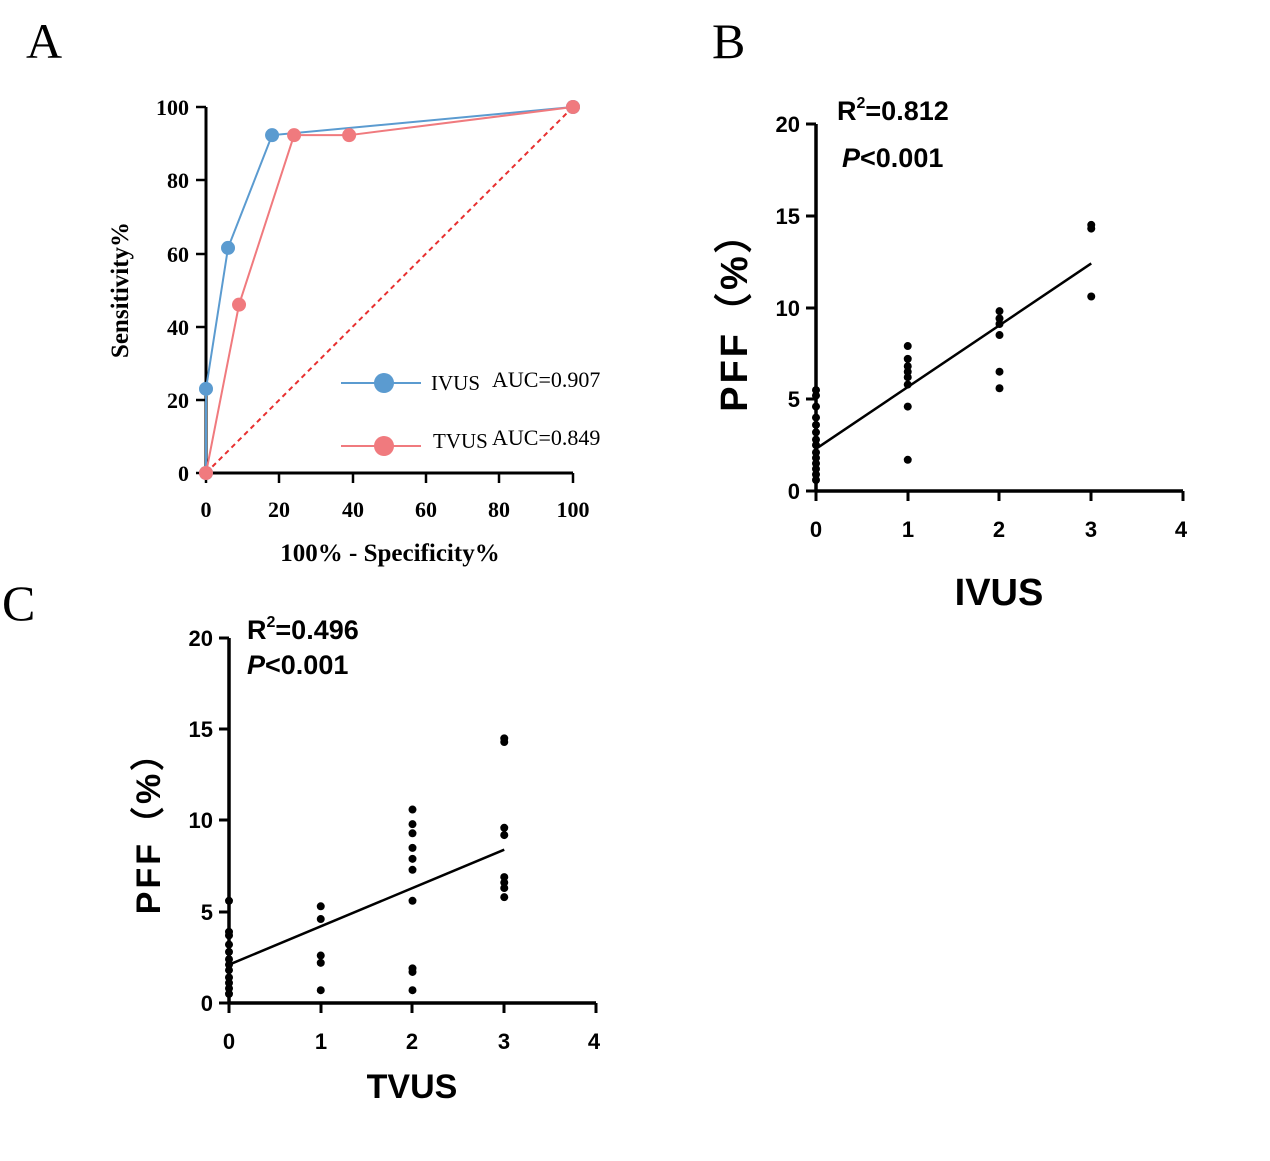  Describe the element at coordinates (573, 509) in the screenshot. I see `panel-a-xtick-label: 100` at that location.